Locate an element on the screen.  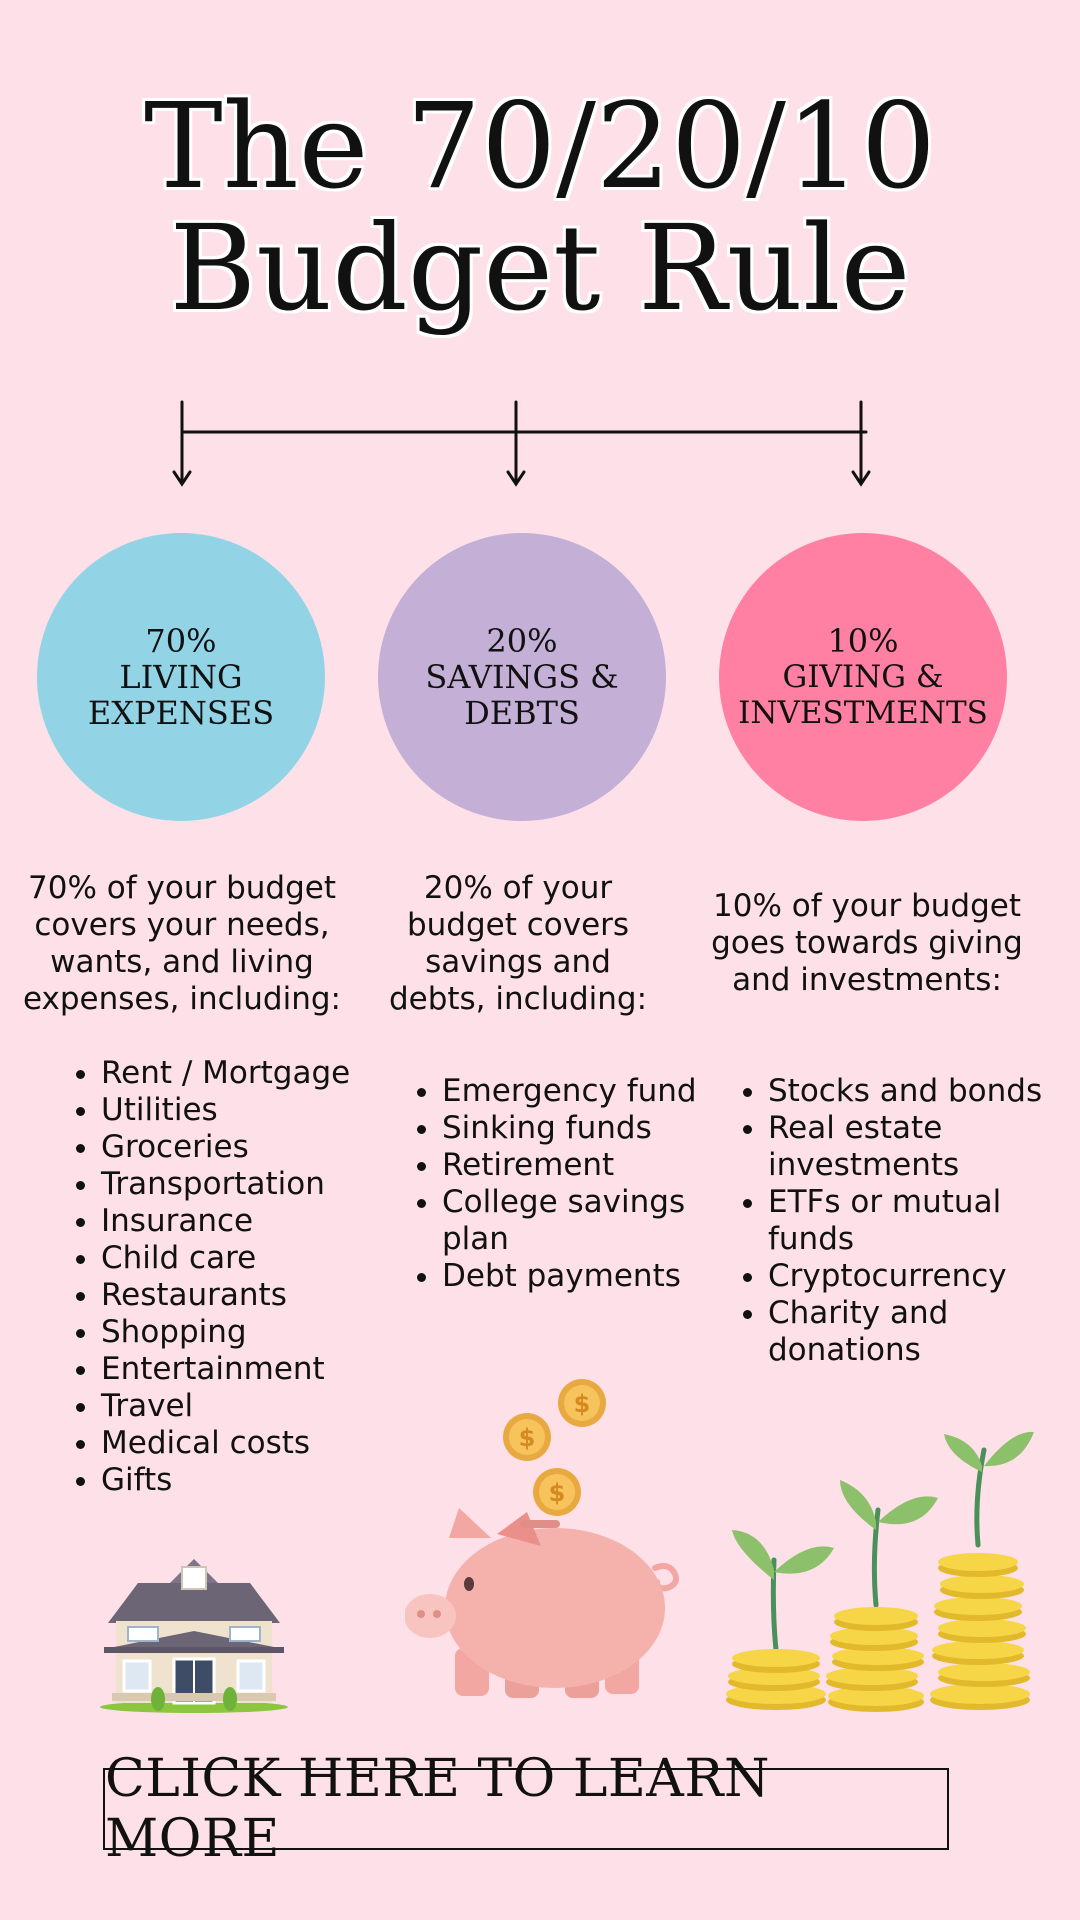
house-icon is located at coordinates (194, 1636).